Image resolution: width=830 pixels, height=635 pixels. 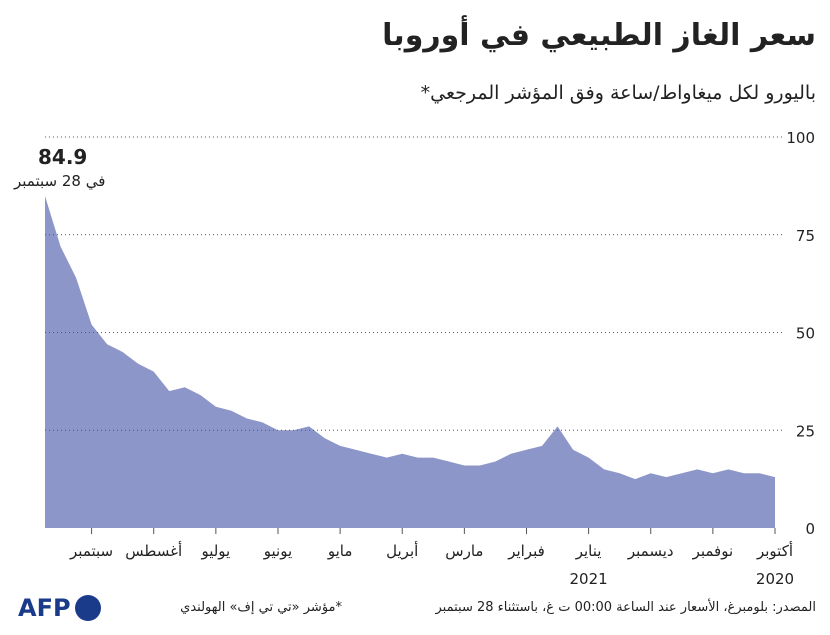 I want to click on logo-text: AFP, so click(x=44, y=608).